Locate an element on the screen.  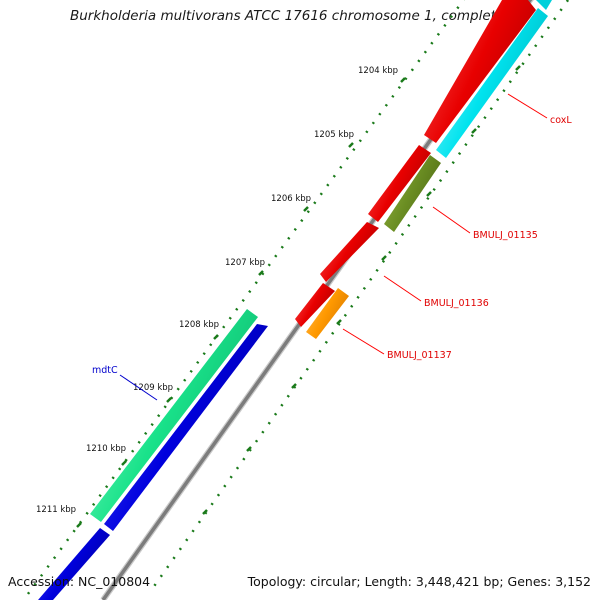
gene-label-BMULJ_01137: BMULJ_01137 is located at coordinates (419, 355).